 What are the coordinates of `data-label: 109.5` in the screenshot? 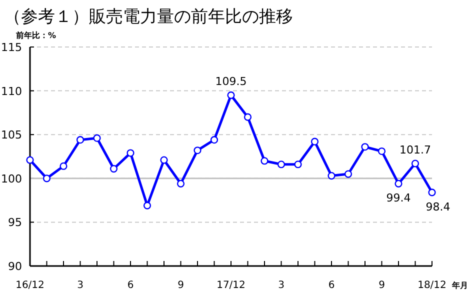 It's located at (231, 81).